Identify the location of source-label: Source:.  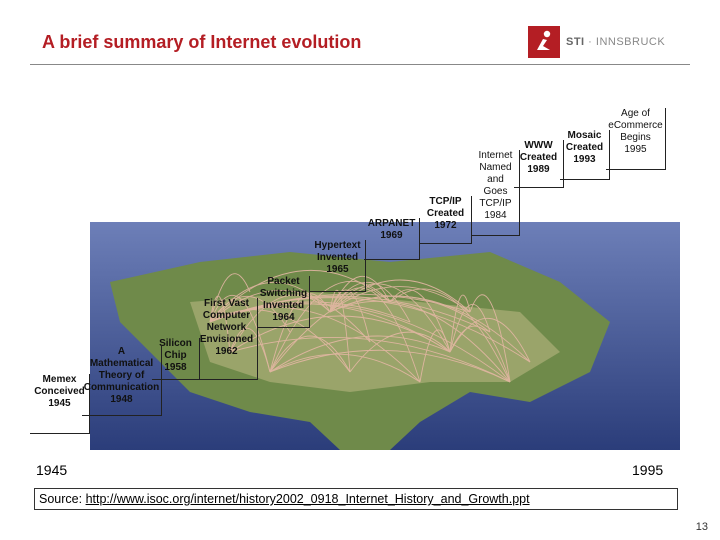
(62, 499).